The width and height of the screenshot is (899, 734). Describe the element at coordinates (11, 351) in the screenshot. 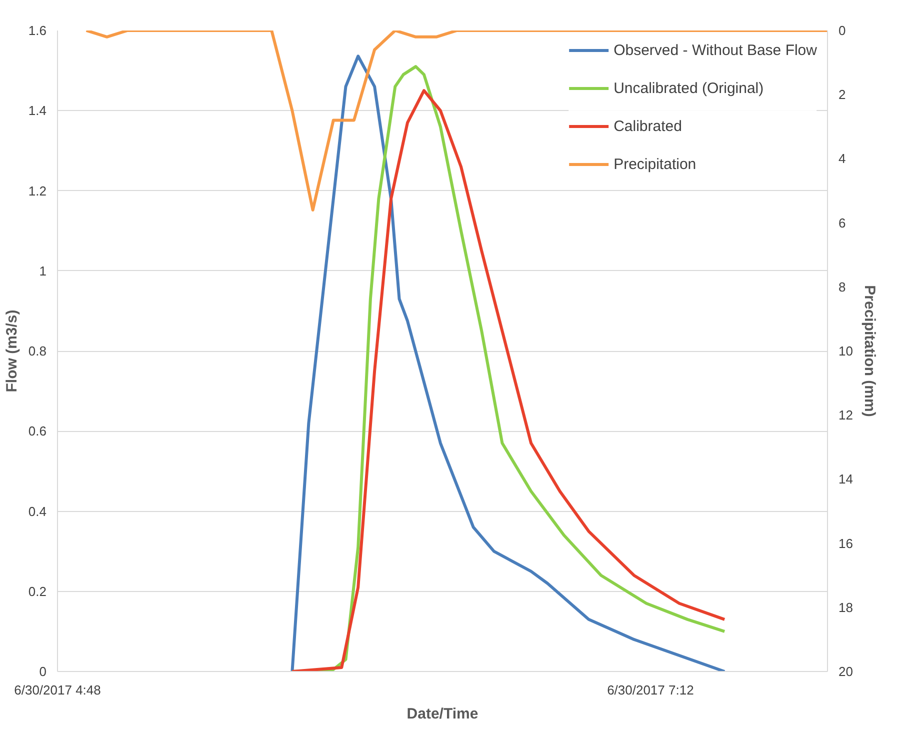

I see `y-axis-title: Flow (m3/s)` at that location.